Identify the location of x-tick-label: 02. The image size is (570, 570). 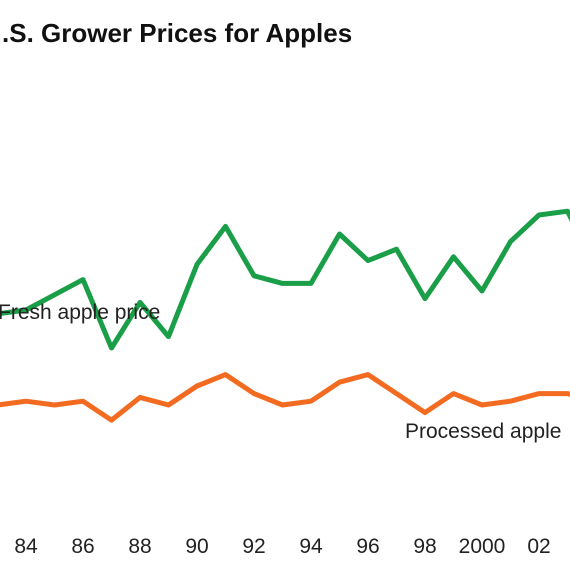
(538, 546).